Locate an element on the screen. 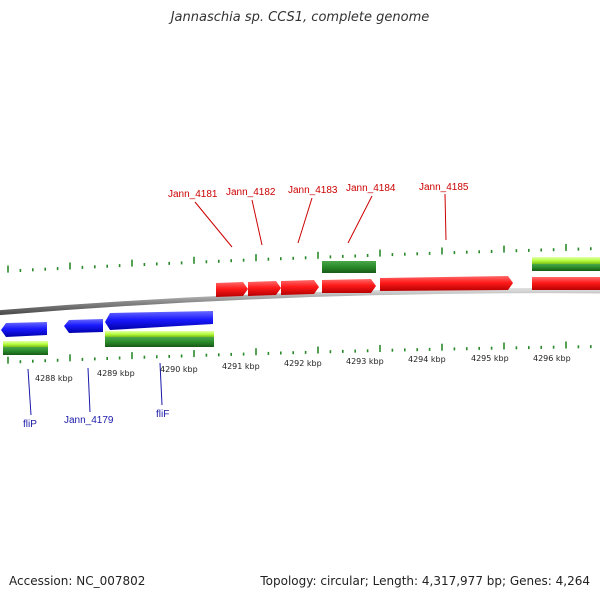  gene-arrow-partial is located at coordinates (566, 283).